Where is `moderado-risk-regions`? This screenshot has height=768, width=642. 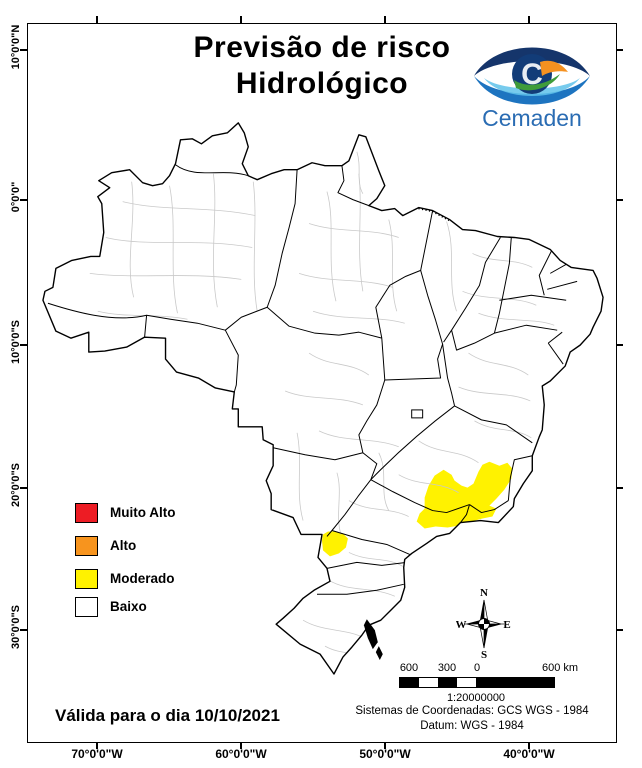
moderado-risk-regions is located at coordinates (417, 509).